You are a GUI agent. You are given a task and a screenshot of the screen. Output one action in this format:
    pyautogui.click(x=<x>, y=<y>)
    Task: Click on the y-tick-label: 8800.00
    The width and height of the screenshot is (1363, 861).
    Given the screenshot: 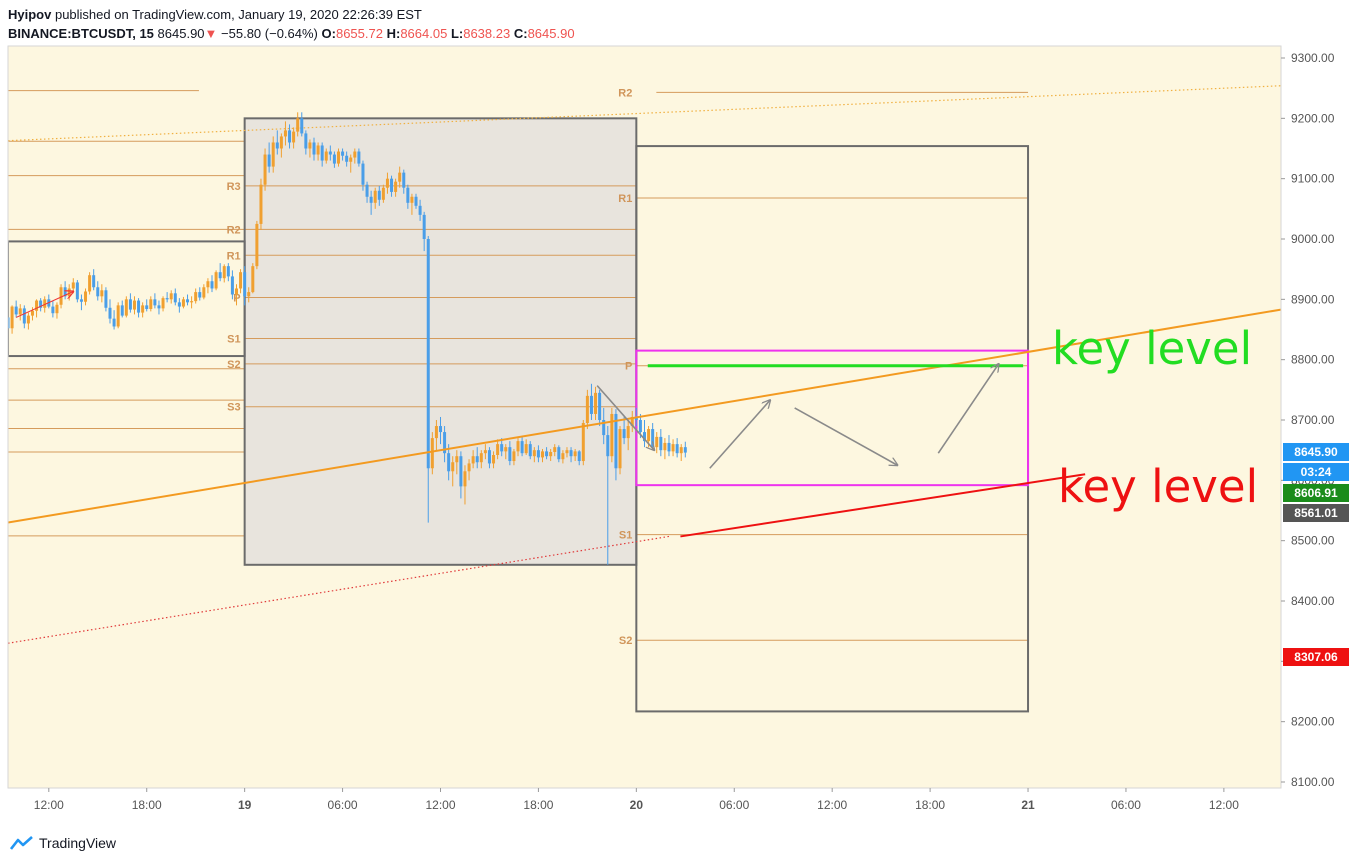 What is the action you would take?
    pyautogui.click(x=1313, y=360)
    